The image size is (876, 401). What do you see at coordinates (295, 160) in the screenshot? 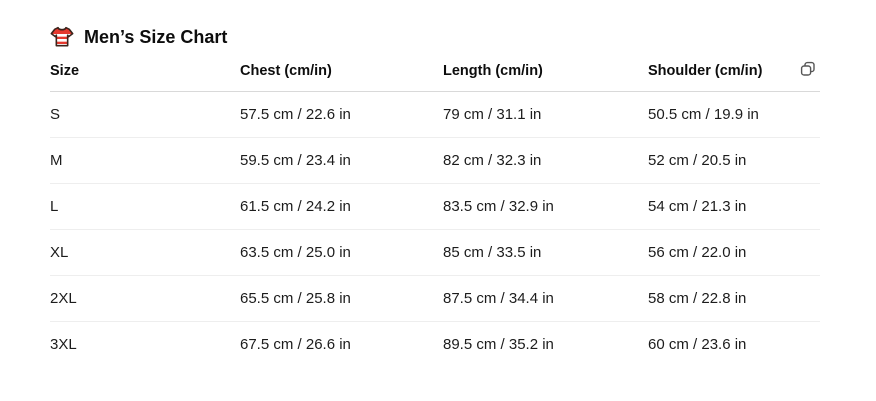
I see `cell-chest: 59.5 cm / 23.4 in` at bounding box center [295, 160].